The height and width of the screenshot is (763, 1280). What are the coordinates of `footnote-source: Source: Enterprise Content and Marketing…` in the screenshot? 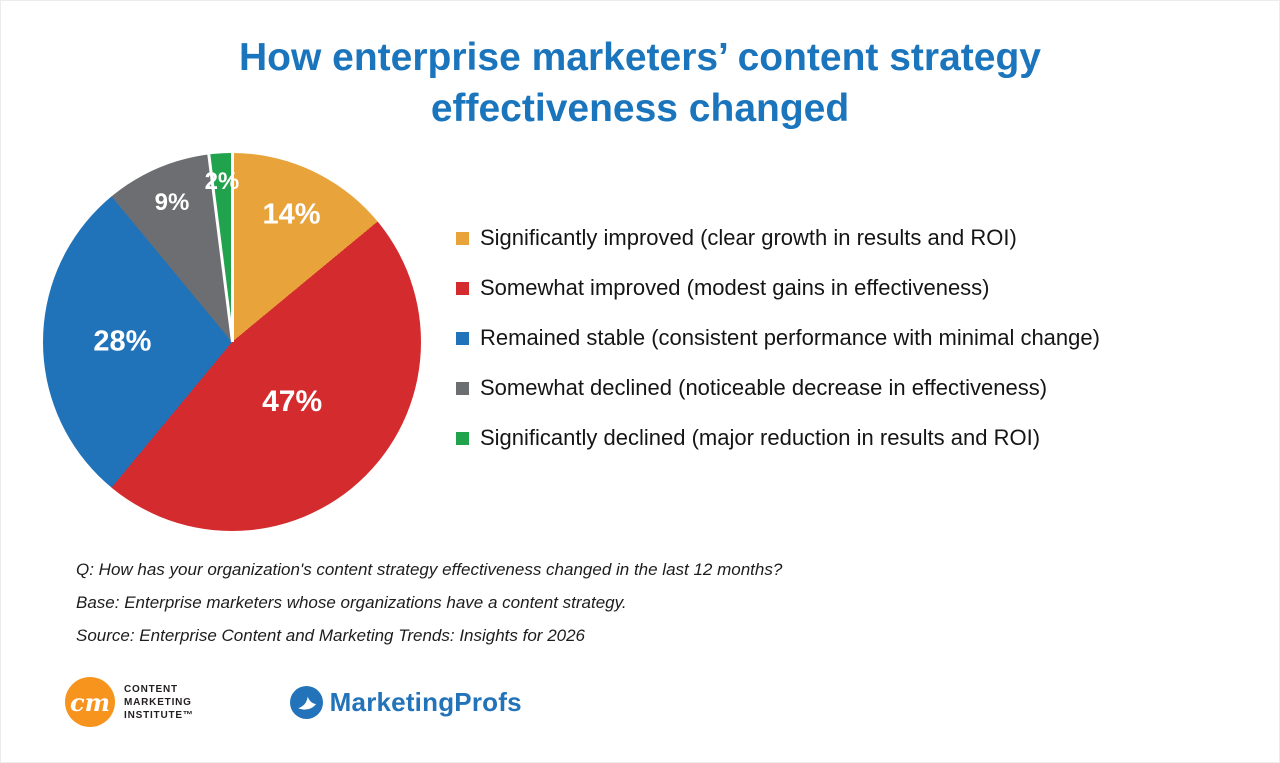 It's located at (331, 635).